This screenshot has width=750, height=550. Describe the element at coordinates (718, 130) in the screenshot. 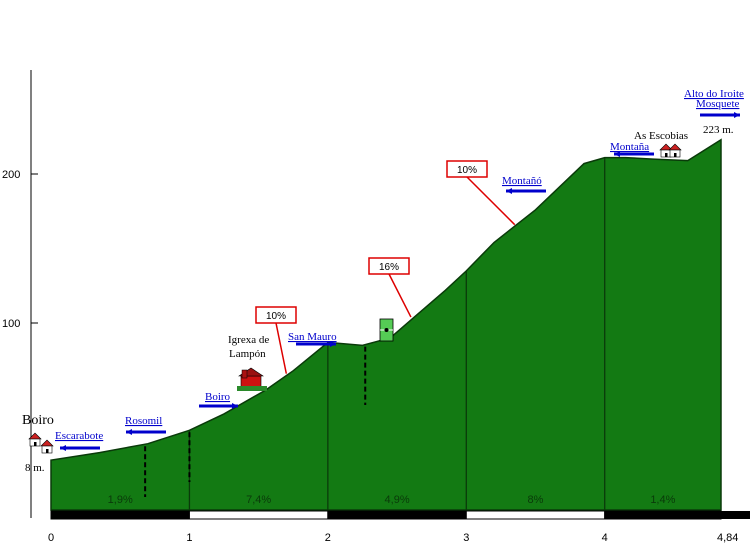

I see `end-elevation-label: 223 m.` at that location.